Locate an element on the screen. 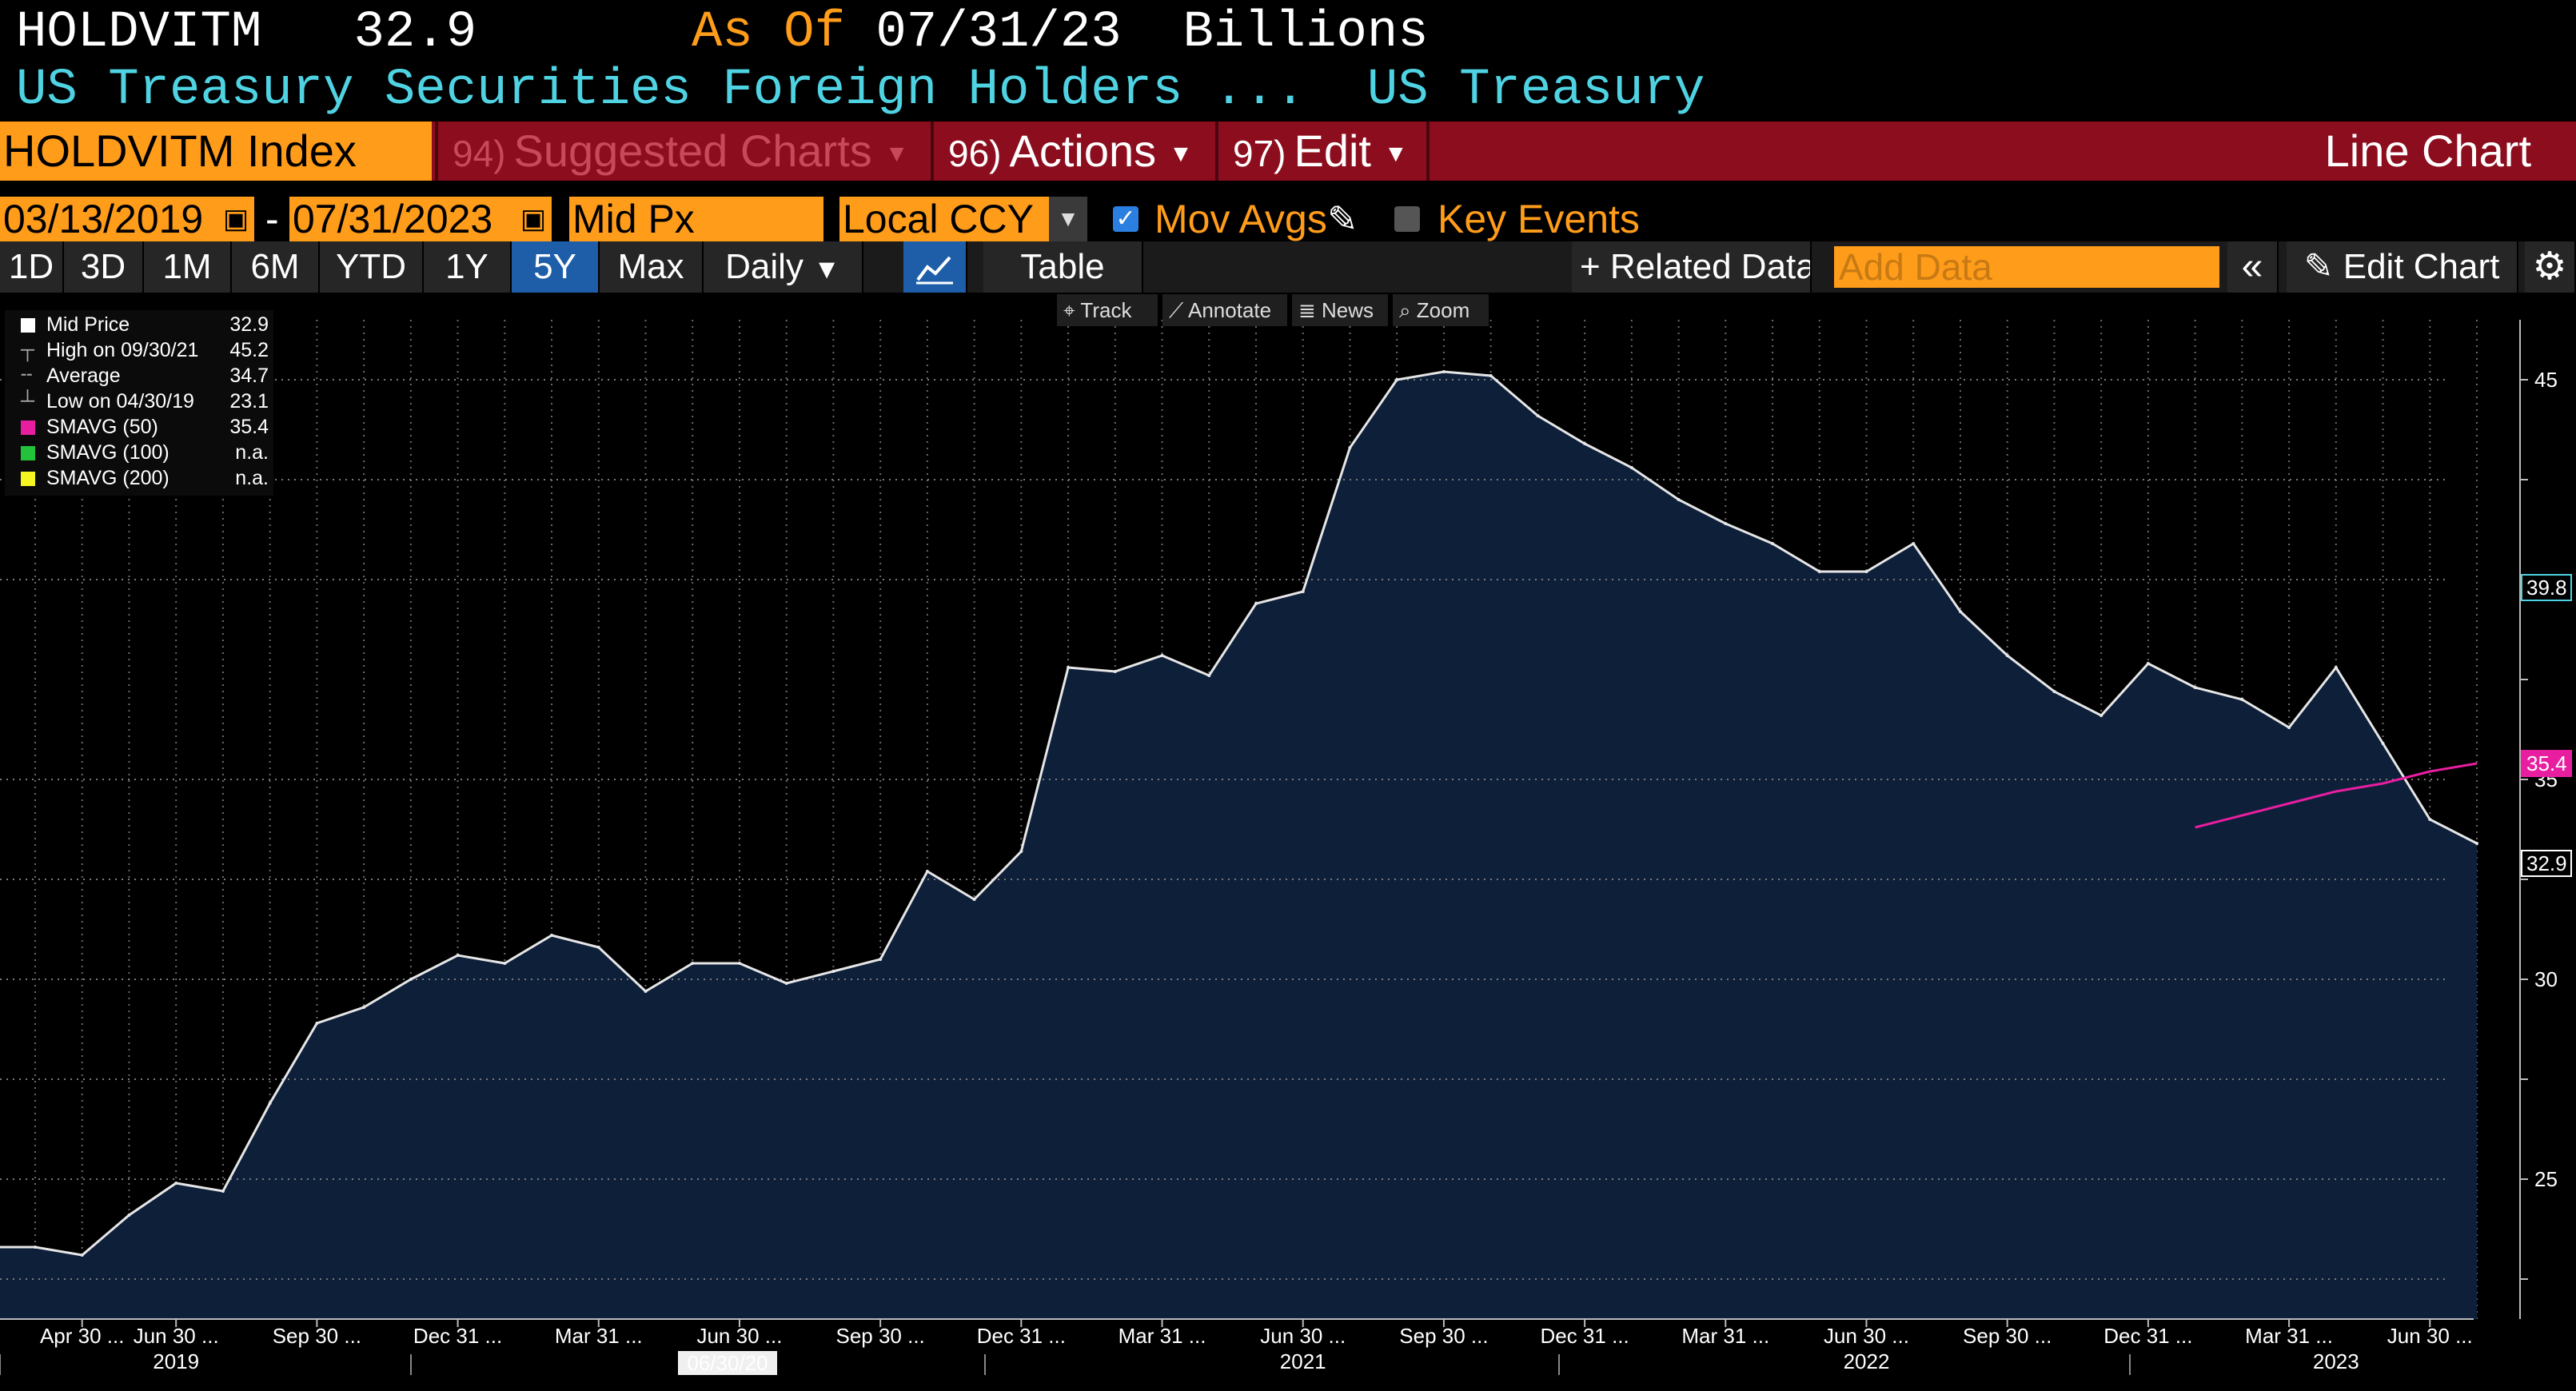 This screenshot has width=2576, height=1391. year-label: 2022 is located at coordinates (1867, 1361).